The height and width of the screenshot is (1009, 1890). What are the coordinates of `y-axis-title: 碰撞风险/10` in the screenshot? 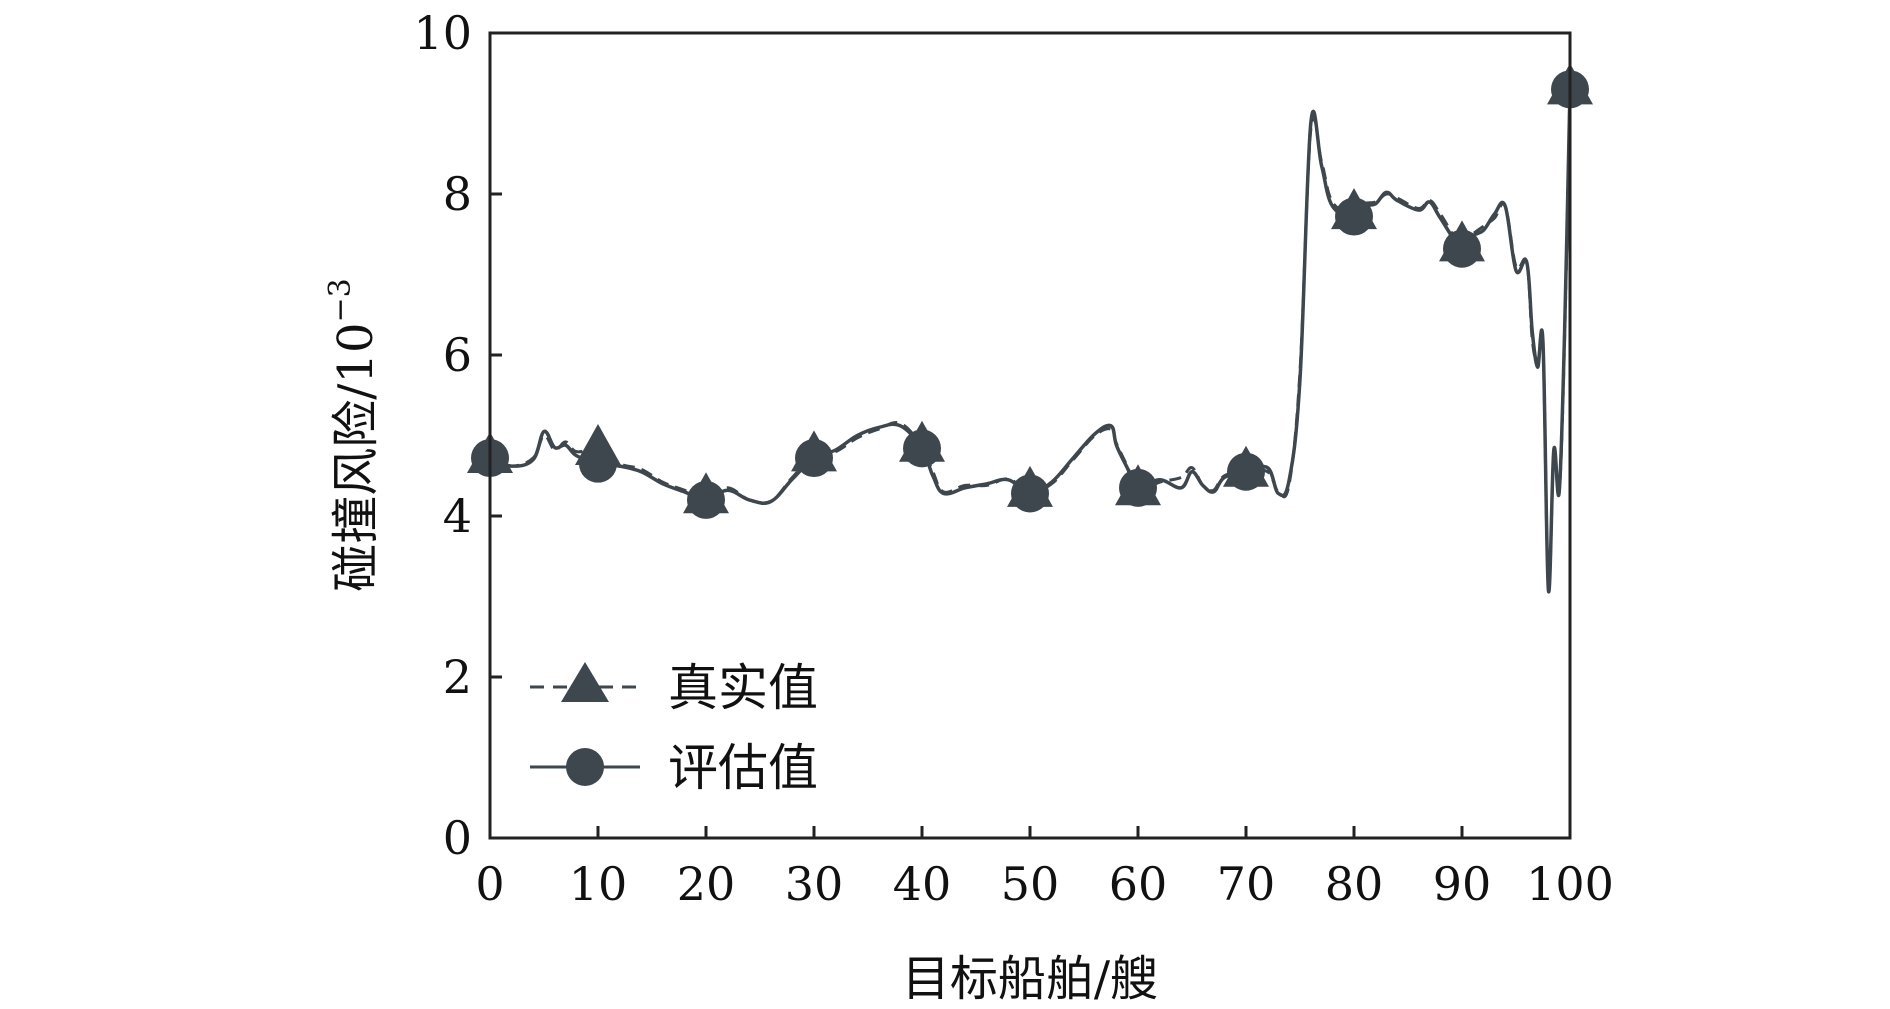 It's located at (356, 456).